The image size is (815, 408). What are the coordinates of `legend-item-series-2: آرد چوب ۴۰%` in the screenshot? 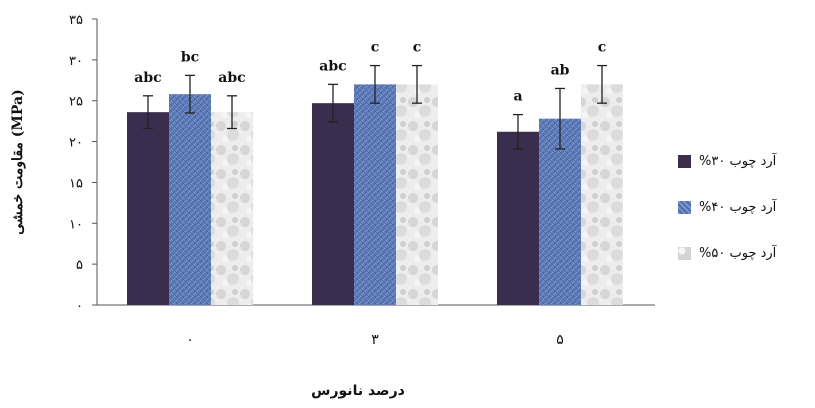 It's located at (743, 207).